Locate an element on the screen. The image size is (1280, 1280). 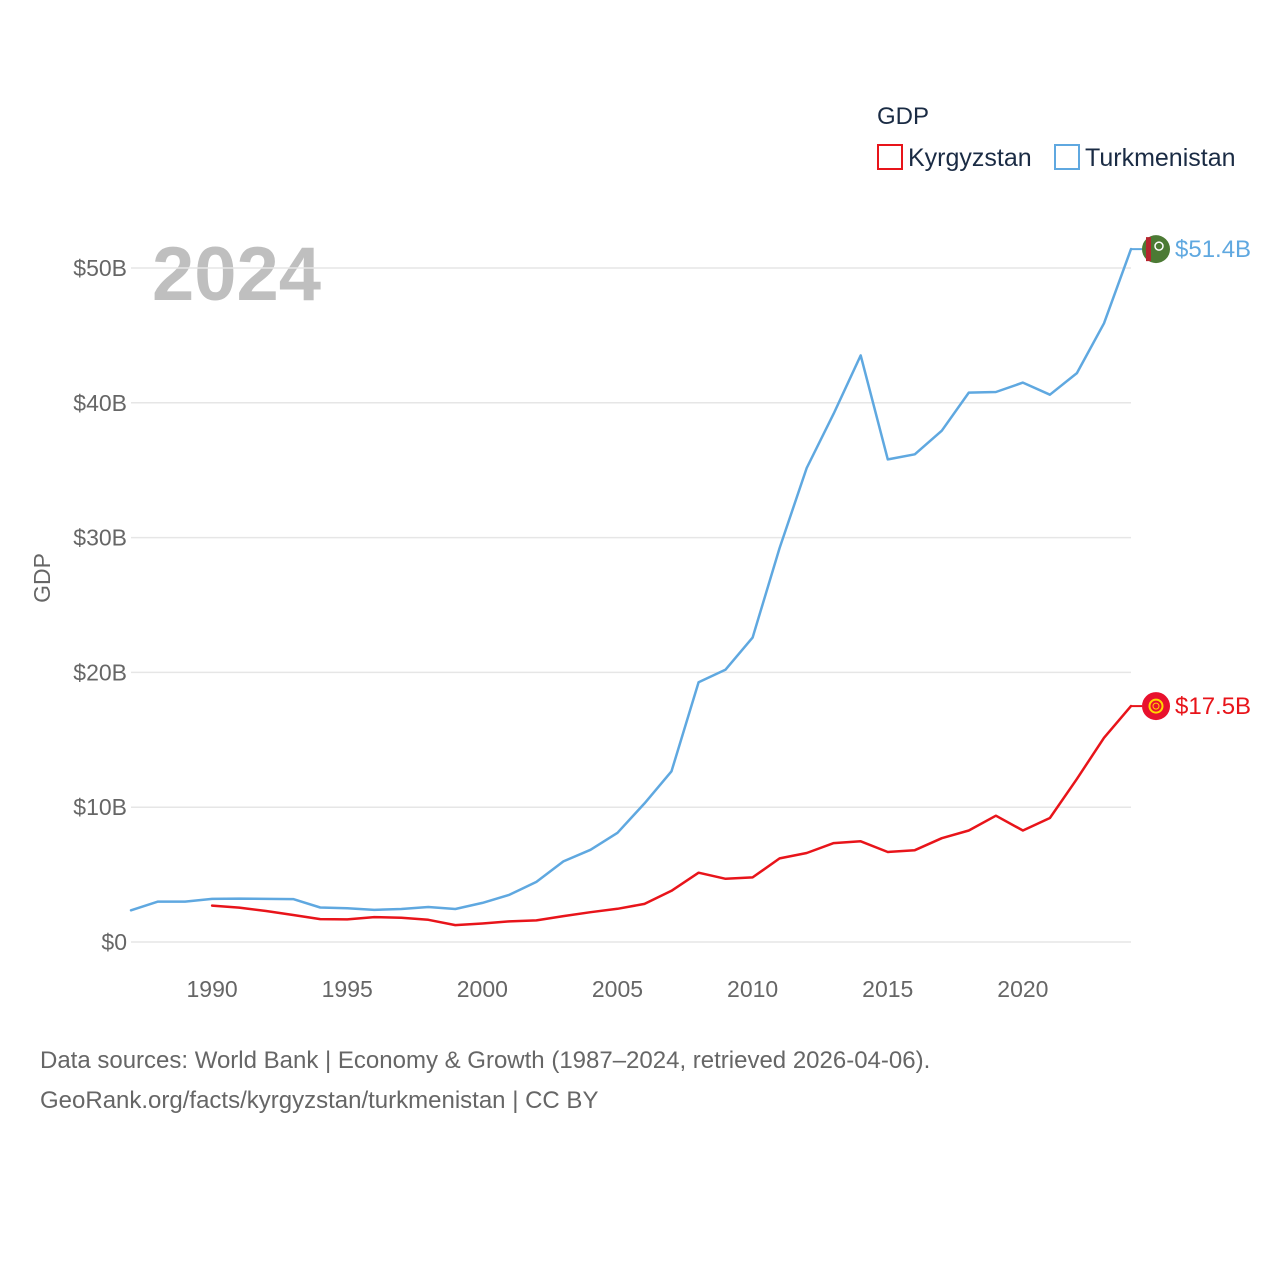
x-axis-ticks: 1990 1995 2000 2005 2010 2015 2020 is located at coordinates (617, 989).